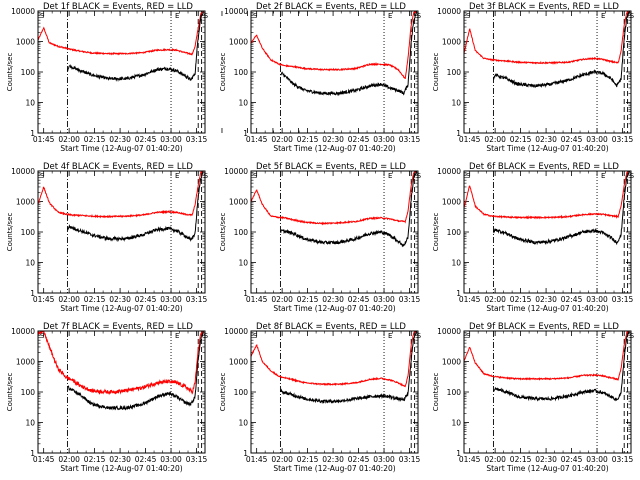  What do you see at coordinates (118, 327) in the screenshot?
I see `panel-title: Det 7f BLACK = Events, RED = LLD` at bounding box center [118, 327].